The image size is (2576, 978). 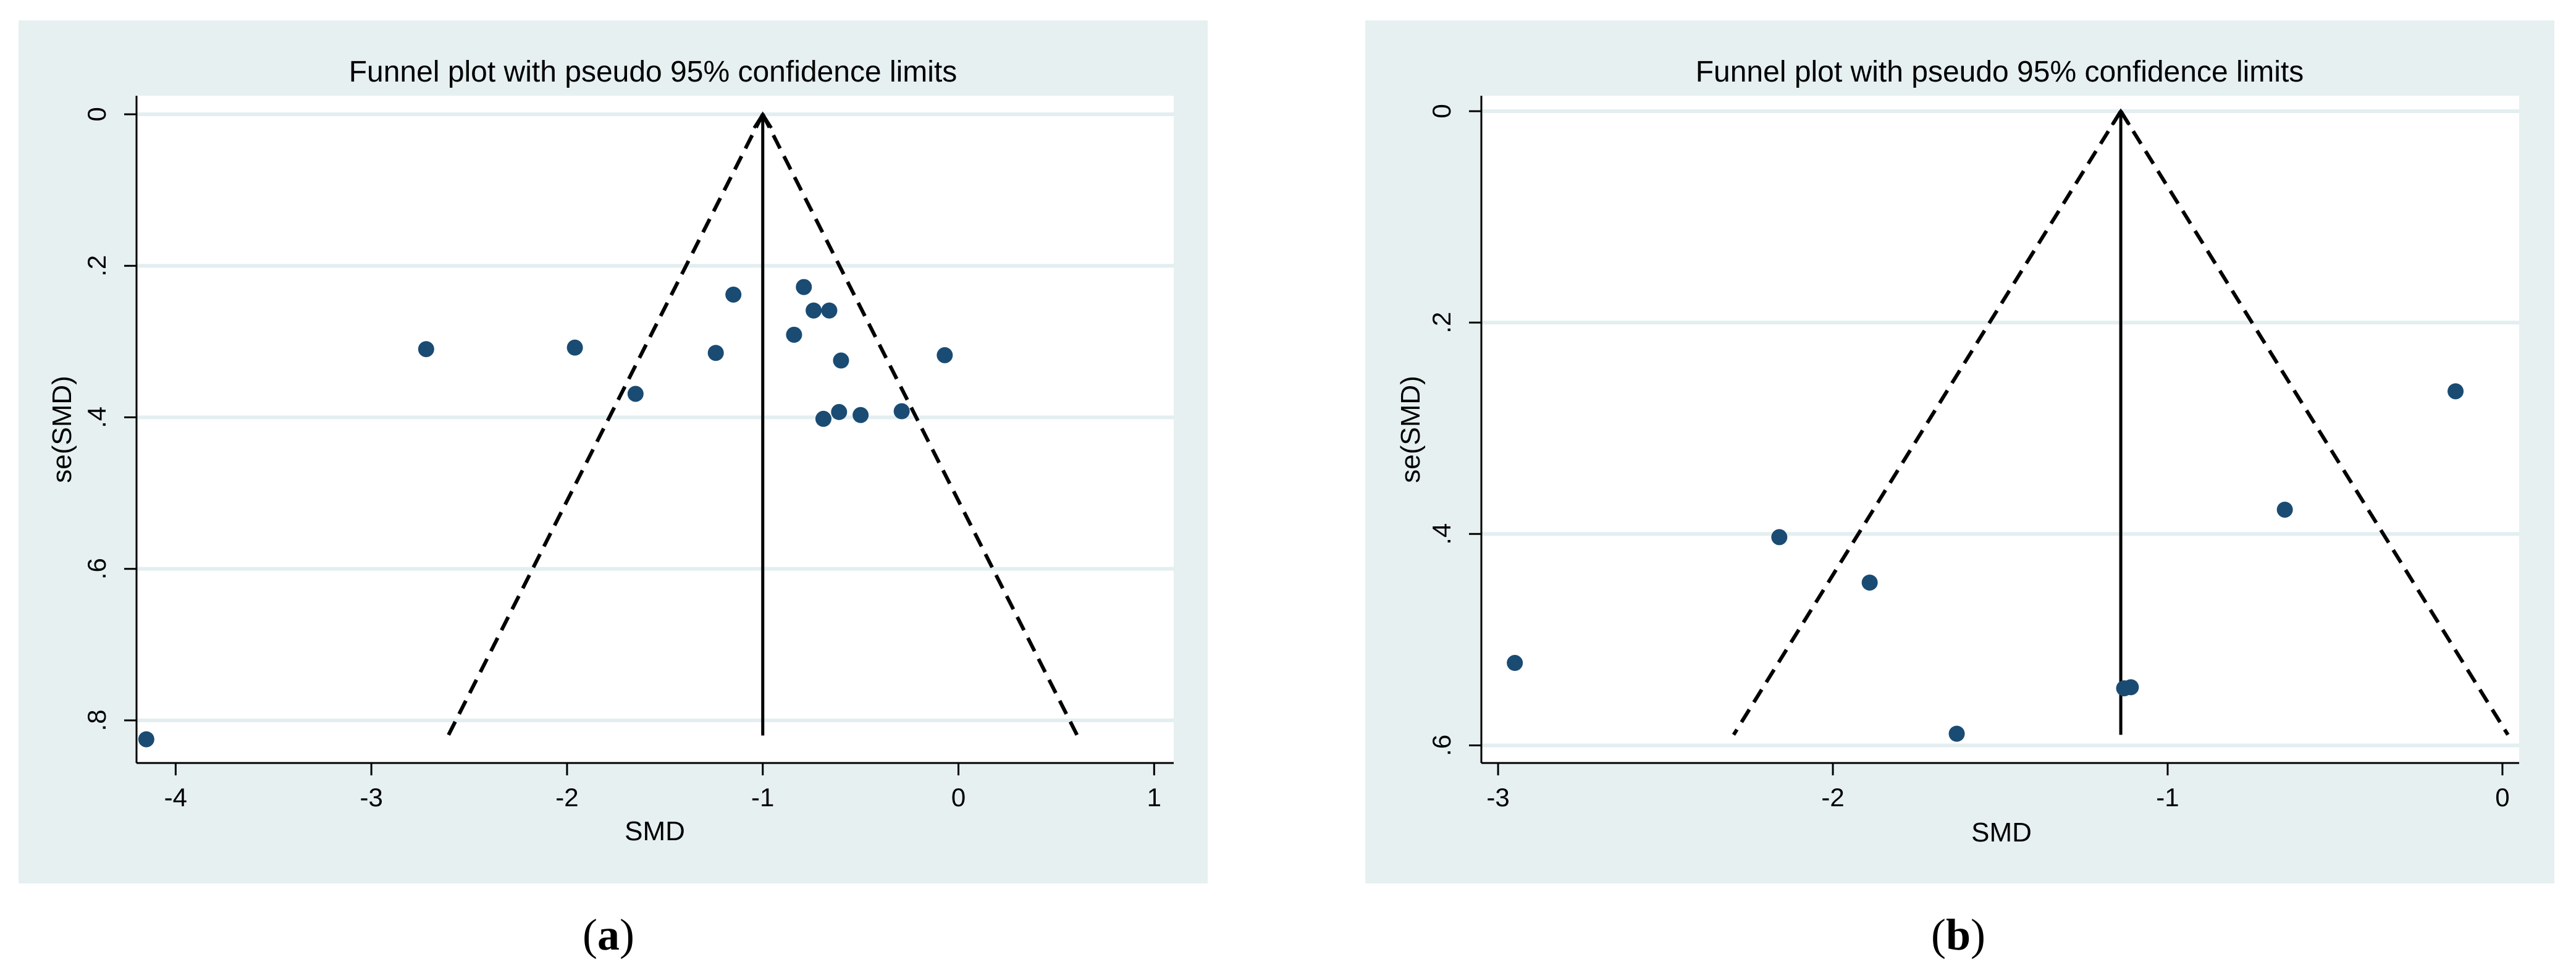 I want to click on panel-b-x-axis-title: SMD, so click(x=2001, y=833).